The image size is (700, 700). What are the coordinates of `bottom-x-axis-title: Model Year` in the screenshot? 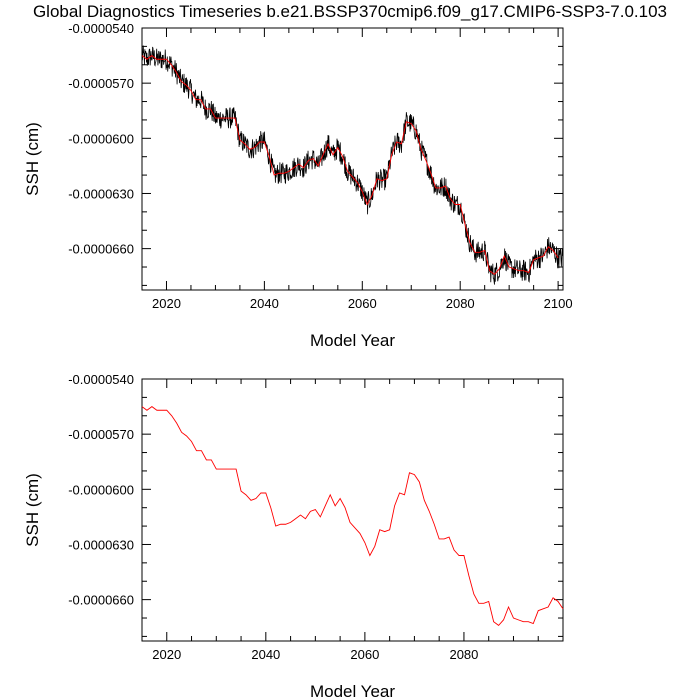 It's located at (352, 691).